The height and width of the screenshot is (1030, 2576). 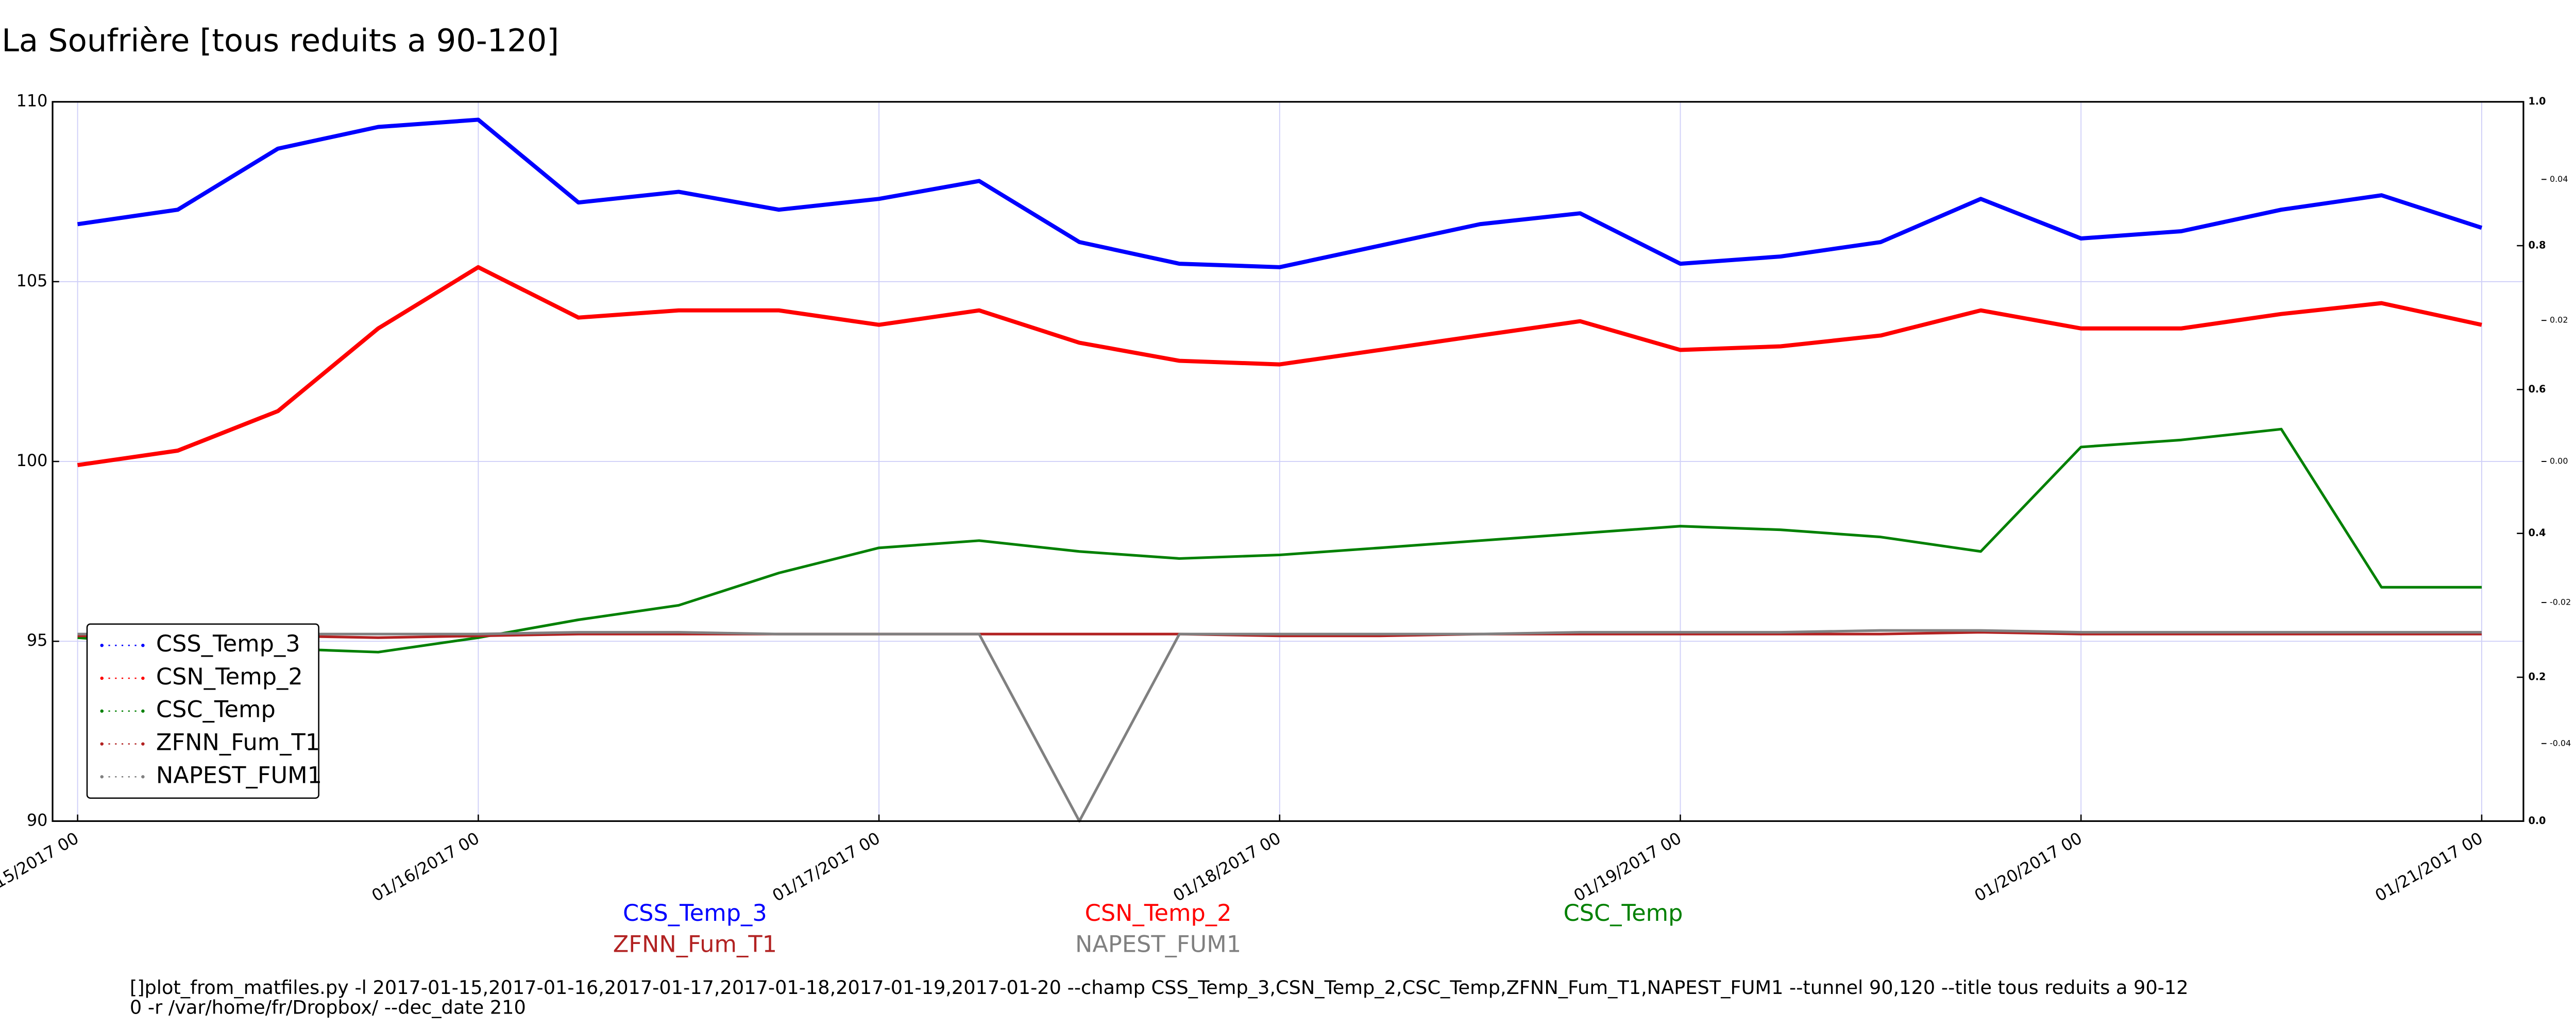 I want to click on y2-tick-label: 0.8, so click(x=2537, y=245).